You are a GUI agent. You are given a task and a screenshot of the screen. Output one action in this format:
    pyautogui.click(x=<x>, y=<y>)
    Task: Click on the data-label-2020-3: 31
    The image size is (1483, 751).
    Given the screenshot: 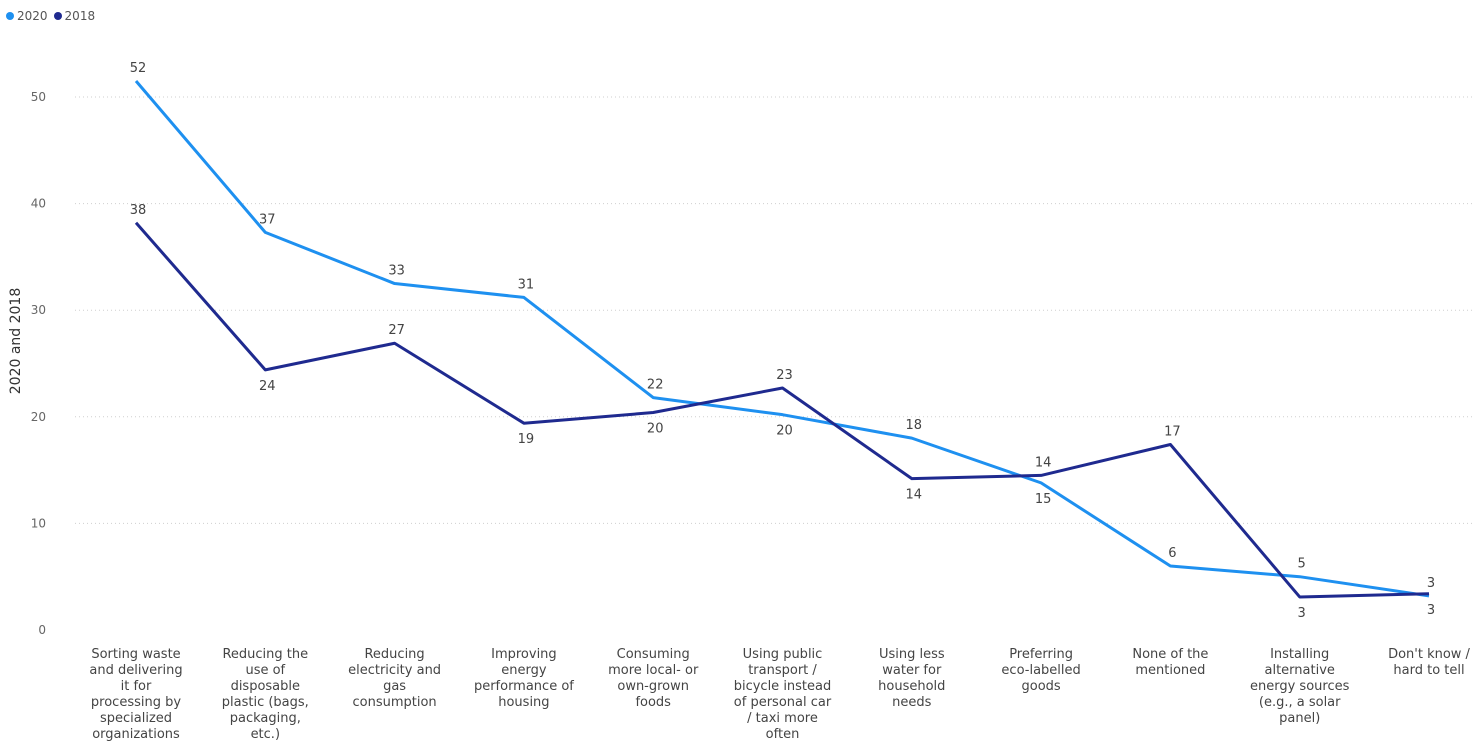 What is the action you would take?
    pyautogui.click(x=526, y=284)
    